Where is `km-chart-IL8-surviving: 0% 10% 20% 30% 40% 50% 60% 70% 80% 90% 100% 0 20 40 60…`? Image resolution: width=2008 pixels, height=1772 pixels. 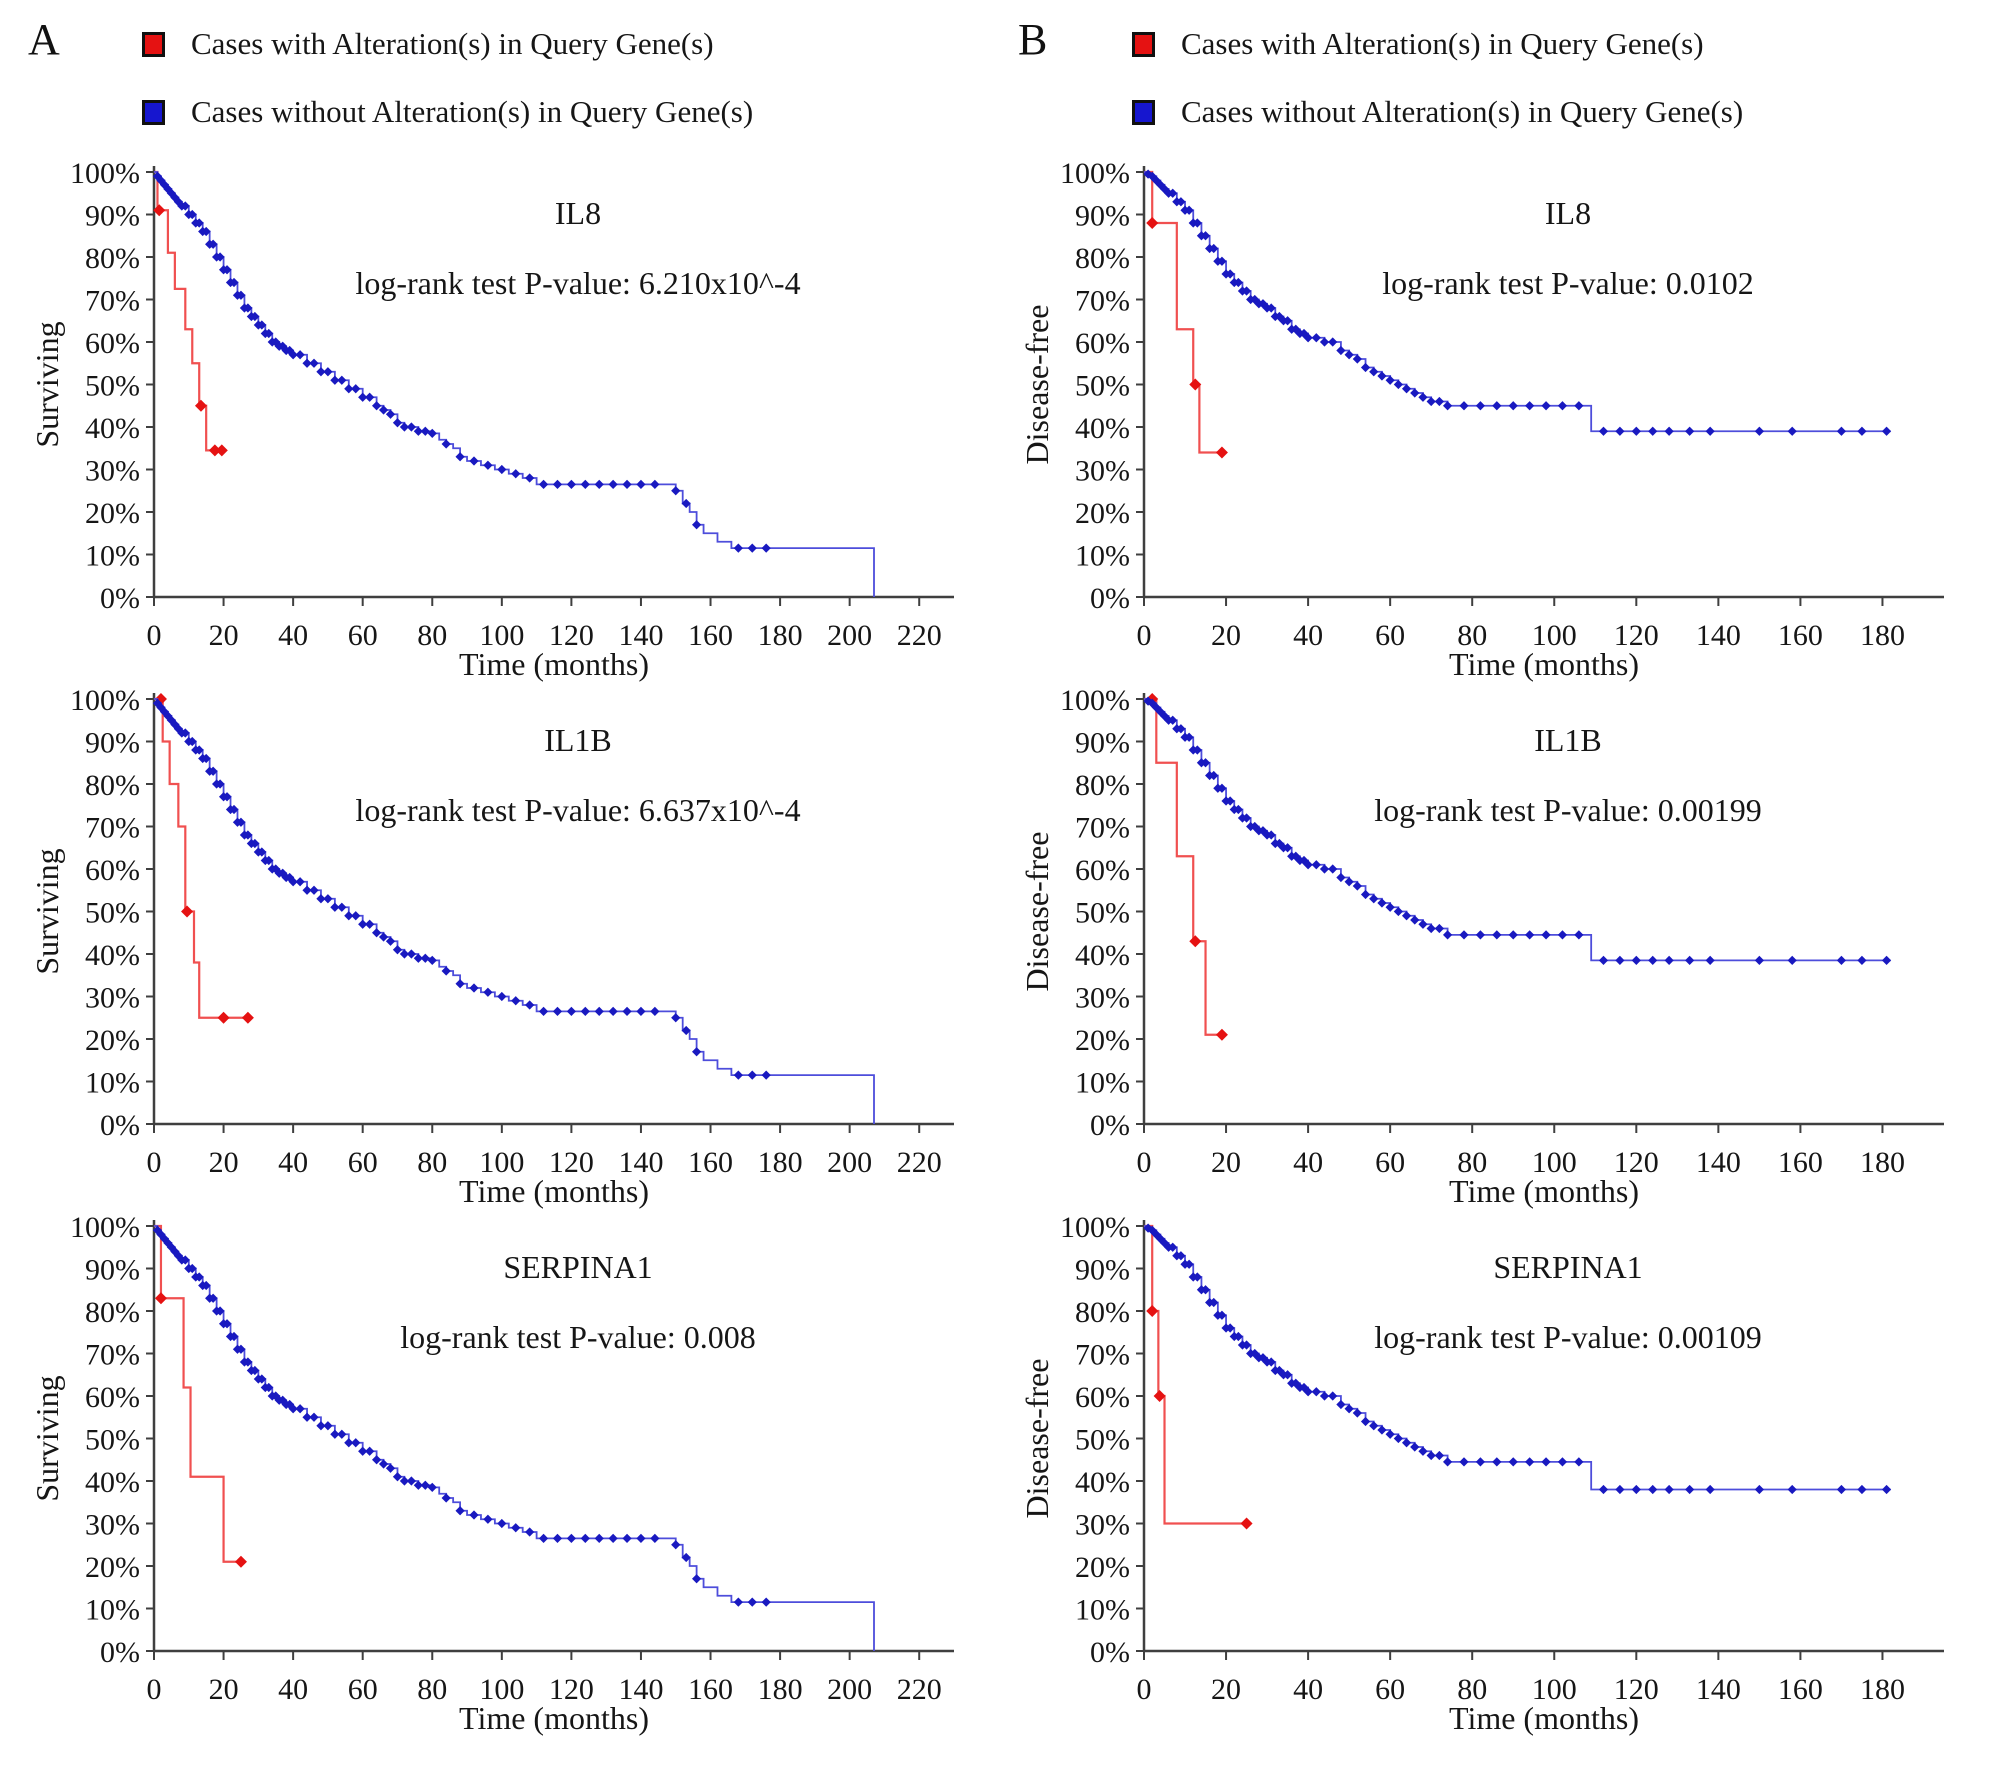
km-chart-IL8-surviving: 0% 10% 20% 30% 40% 50% 60% 70% 80% 90% 100% 0 20 40 60… is located at coordinates (518, 421).